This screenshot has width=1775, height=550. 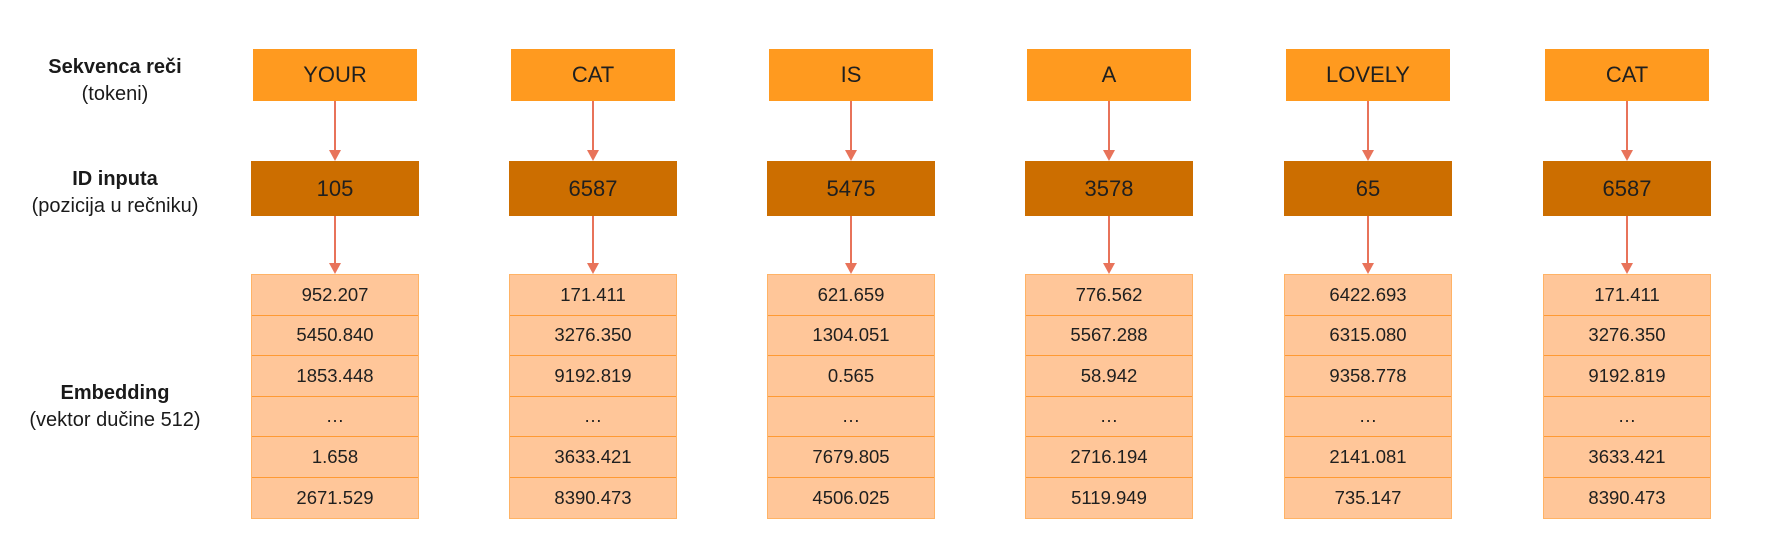 What do you see at coordinates (115, 393) in the screenshot?
I see `row-label-embedding-title: Embedding` at bounding box center [115, 393].